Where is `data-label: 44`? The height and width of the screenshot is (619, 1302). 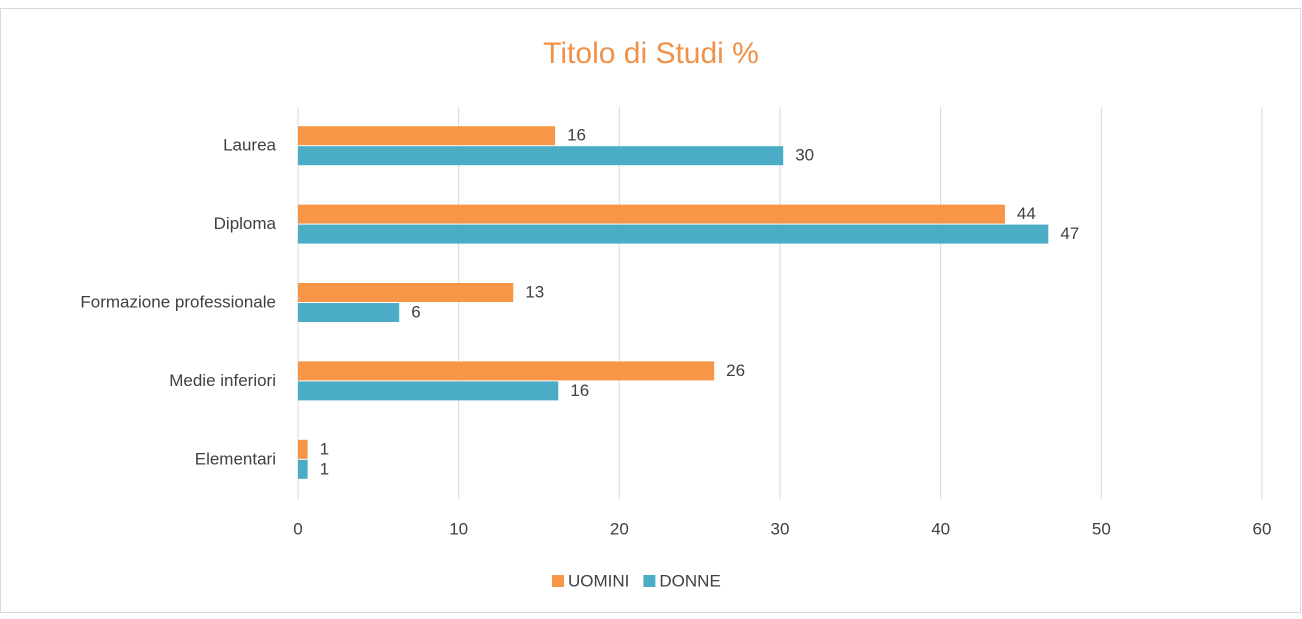 data-label: 44 is located at coordinates (1026, 213).